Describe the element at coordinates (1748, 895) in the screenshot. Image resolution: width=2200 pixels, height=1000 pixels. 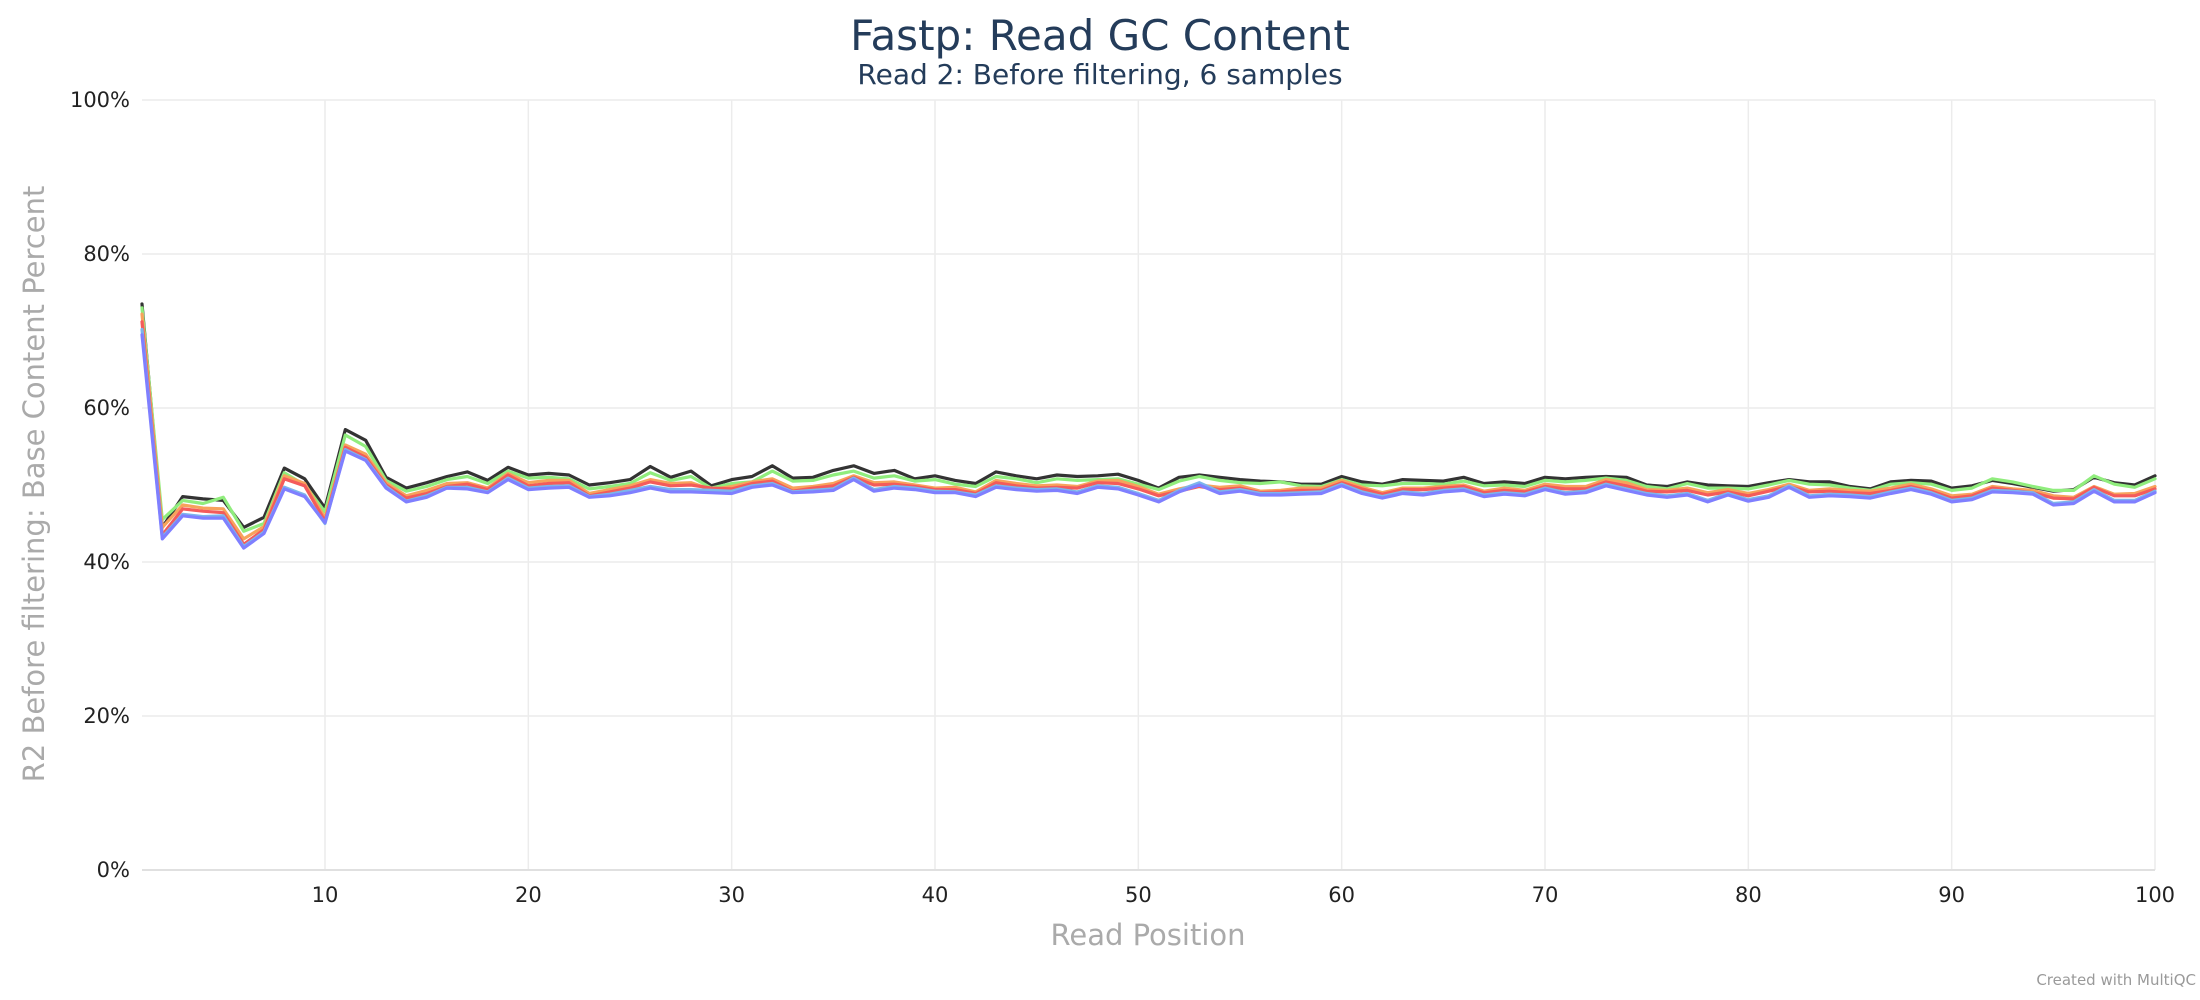
I see `x-tick-label: 80` at that location.